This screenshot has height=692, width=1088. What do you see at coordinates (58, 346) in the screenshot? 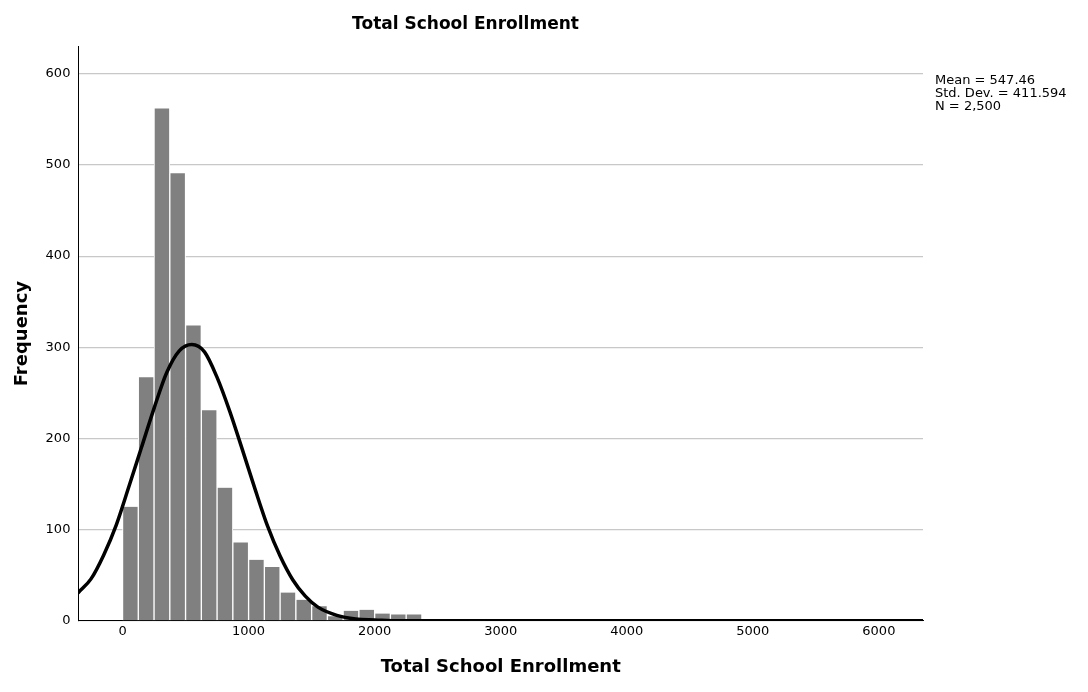
I see `y-tick-label: 300` at bounding box center [58, 346].